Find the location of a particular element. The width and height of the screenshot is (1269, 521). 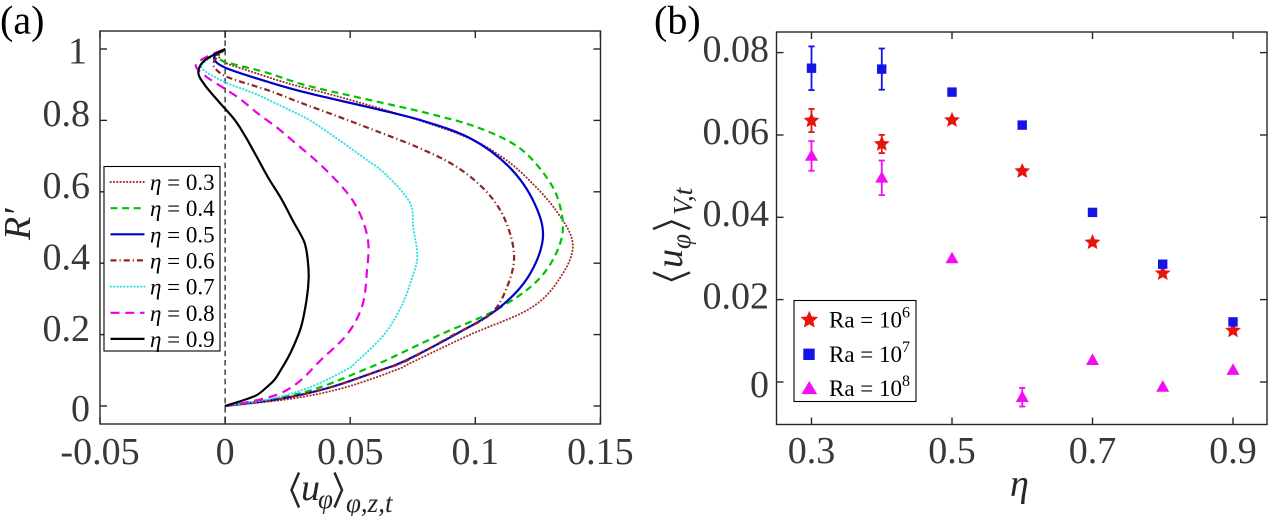

svg-text: 0.3 is located at coordinates (812, 451).